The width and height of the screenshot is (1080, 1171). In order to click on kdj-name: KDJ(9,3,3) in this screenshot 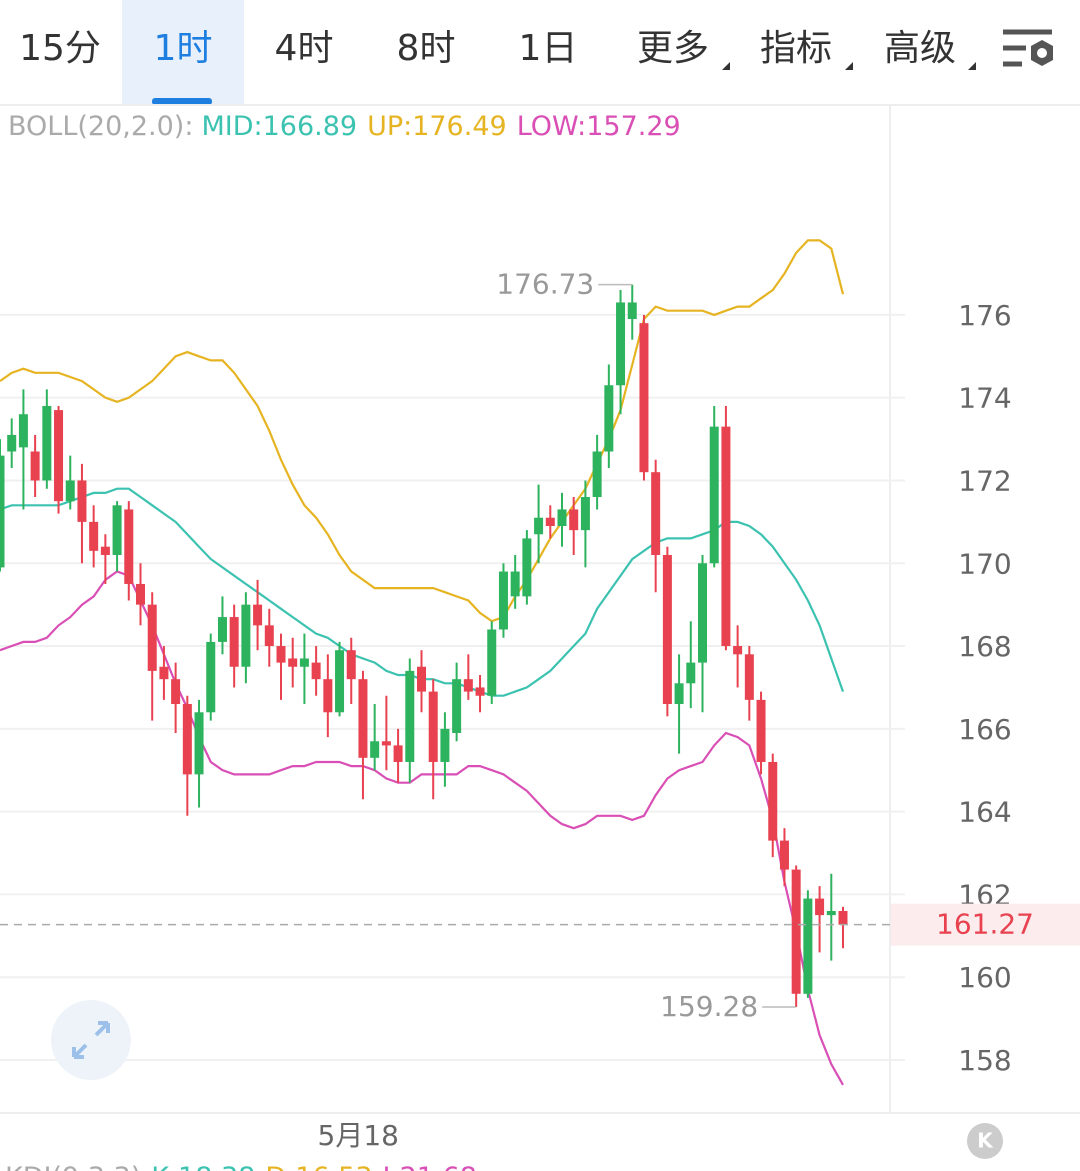, I will do `click(73, 1166)`.